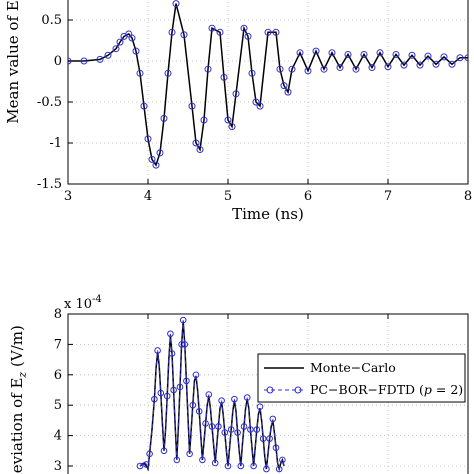 The width and height of the screenshot is (474, 474). Describe the element at coordinates (58, 344) in the screenshot. I see `bottom-y-tick-label: 7` at that location.